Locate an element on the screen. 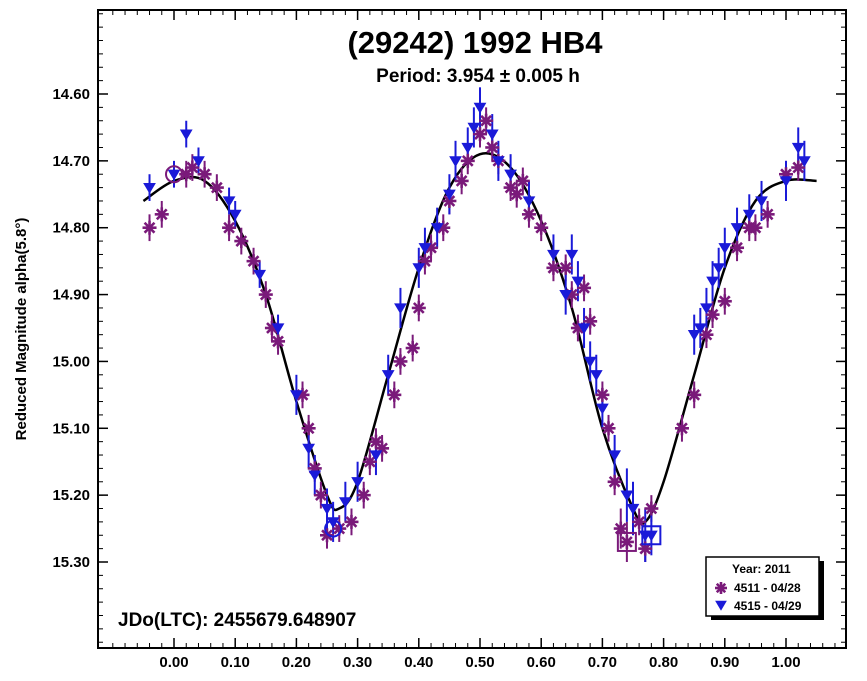 This screenshot has width=867, height=681. chart-title: (29242) 1992 HB4 is located at coordinates (475, 42).